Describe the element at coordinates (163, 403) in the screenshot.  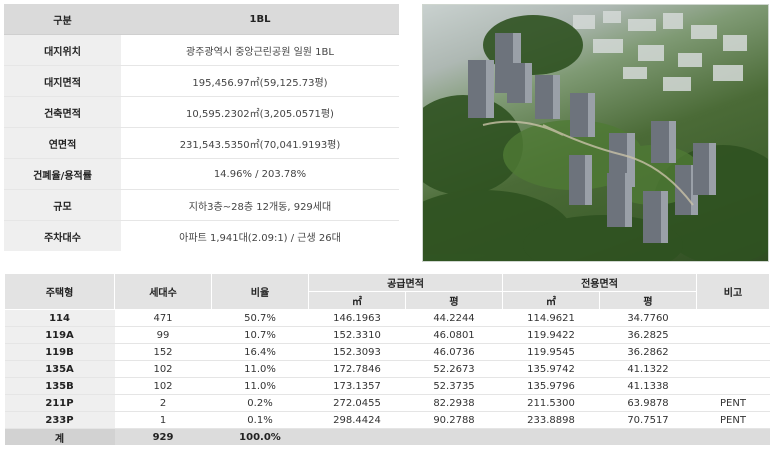
I see `cell-households: 2` at that location.